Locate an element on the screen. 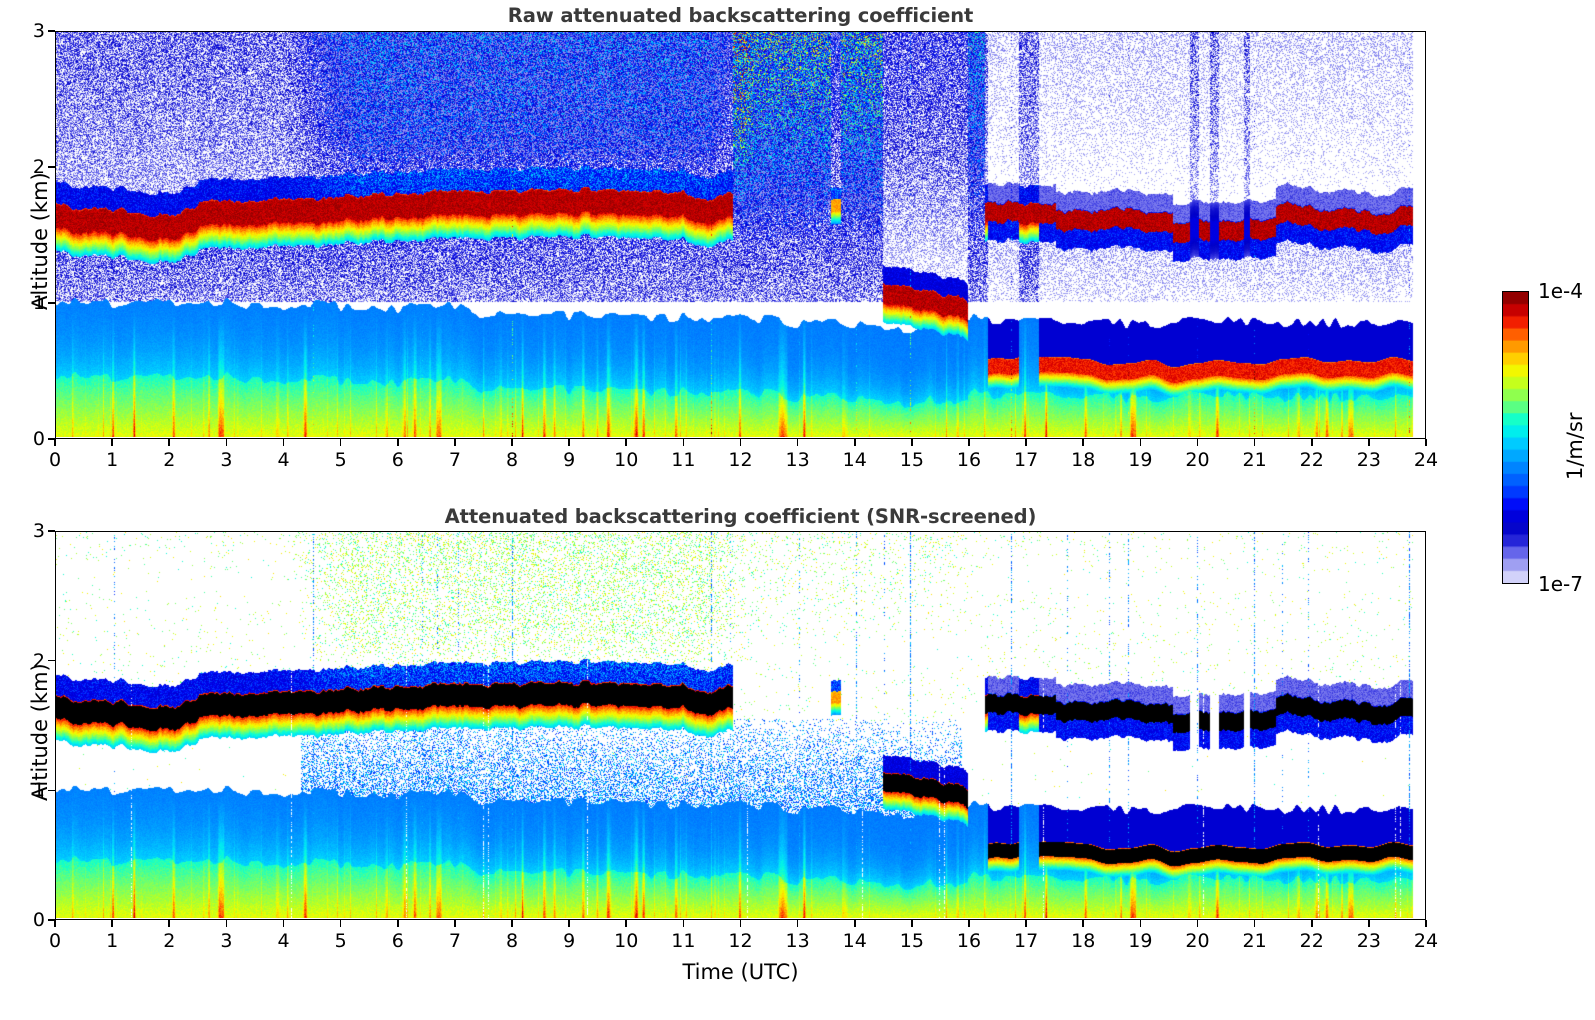 The height and width of the screenshot is (1020, 1595). colorbar is located at coordinates (1515, 437).